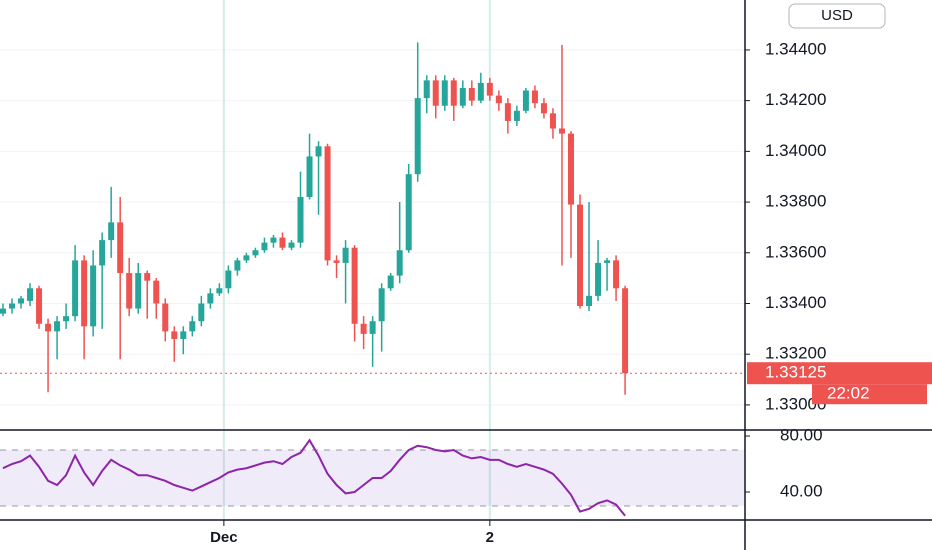 This screenshot has width=932, height=550. Describe the element at coordinates (795, 201) in the screenshot. I see `y-tick-label: 1.33800` at that location.